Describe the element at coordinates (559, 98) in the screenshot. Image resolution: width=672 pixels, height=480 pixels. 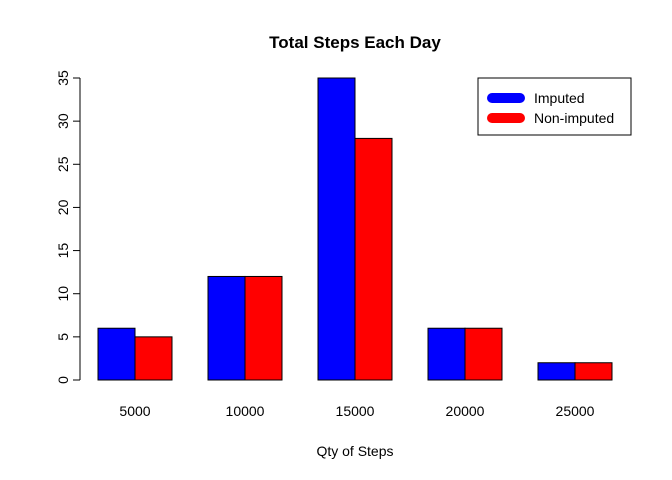
I see `legend-label-imputed: Imputed` at that location.